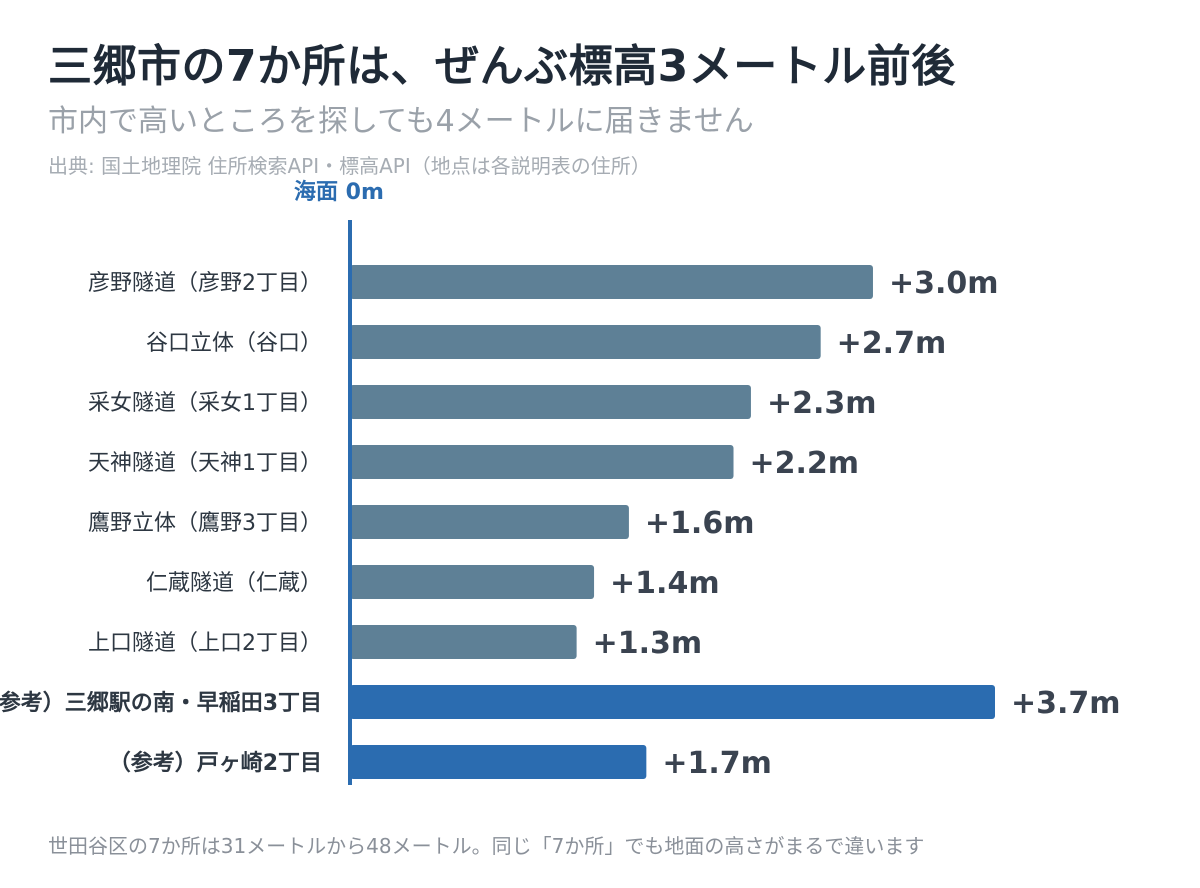 The width and height of the screenshot is (1200, 888). I want to click on value-label-1: +2.7m, so click(892, 343).